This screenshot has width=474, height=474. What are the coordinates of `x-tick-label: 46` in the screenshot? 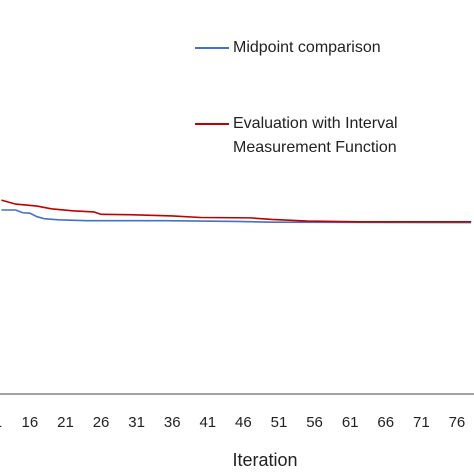 It's located at (243, 422).